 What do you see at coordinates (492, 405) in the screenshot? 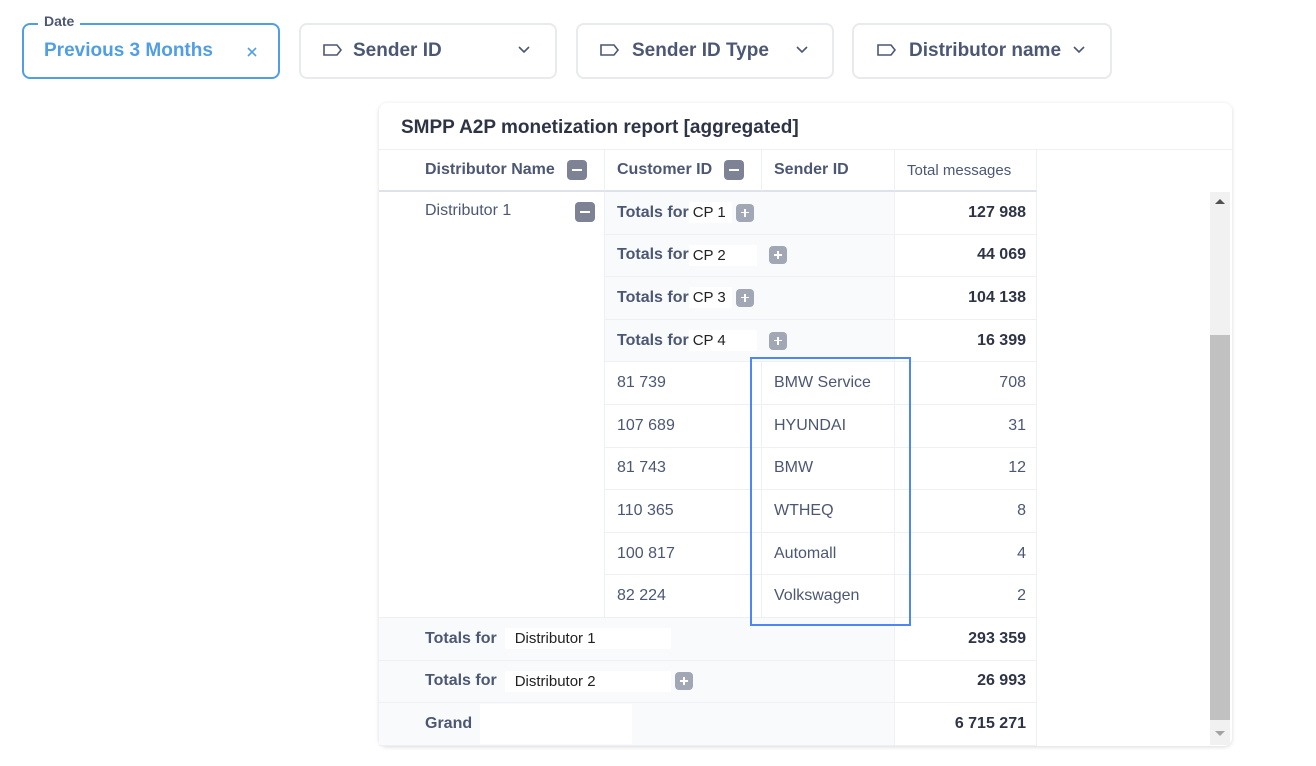
I see `distributor-cell: Distributor 1` at bounding box center [492, 405].